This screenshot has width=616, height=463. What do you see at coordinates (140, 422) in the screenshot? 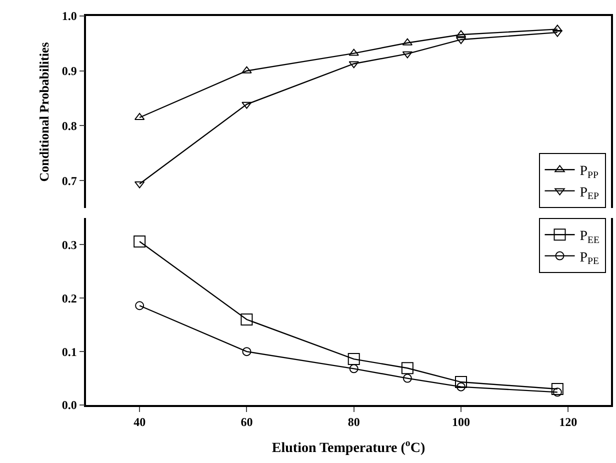
I see `x-tick-label: 40` at bounding box center [140, 422].